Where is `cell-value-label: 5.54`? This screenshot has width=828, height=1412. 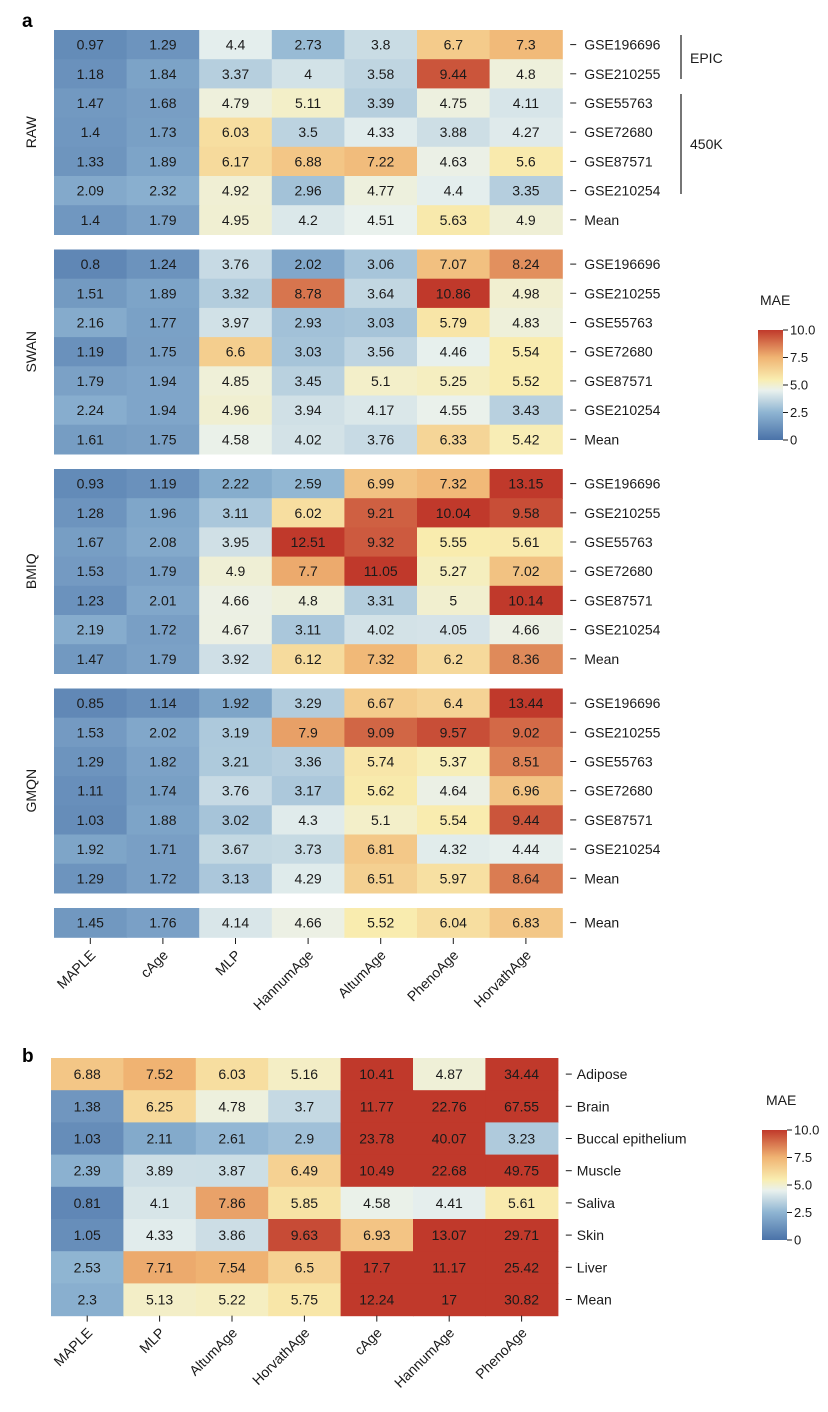 cell-value-label: 5.54 is located at coordinates (525, 352).